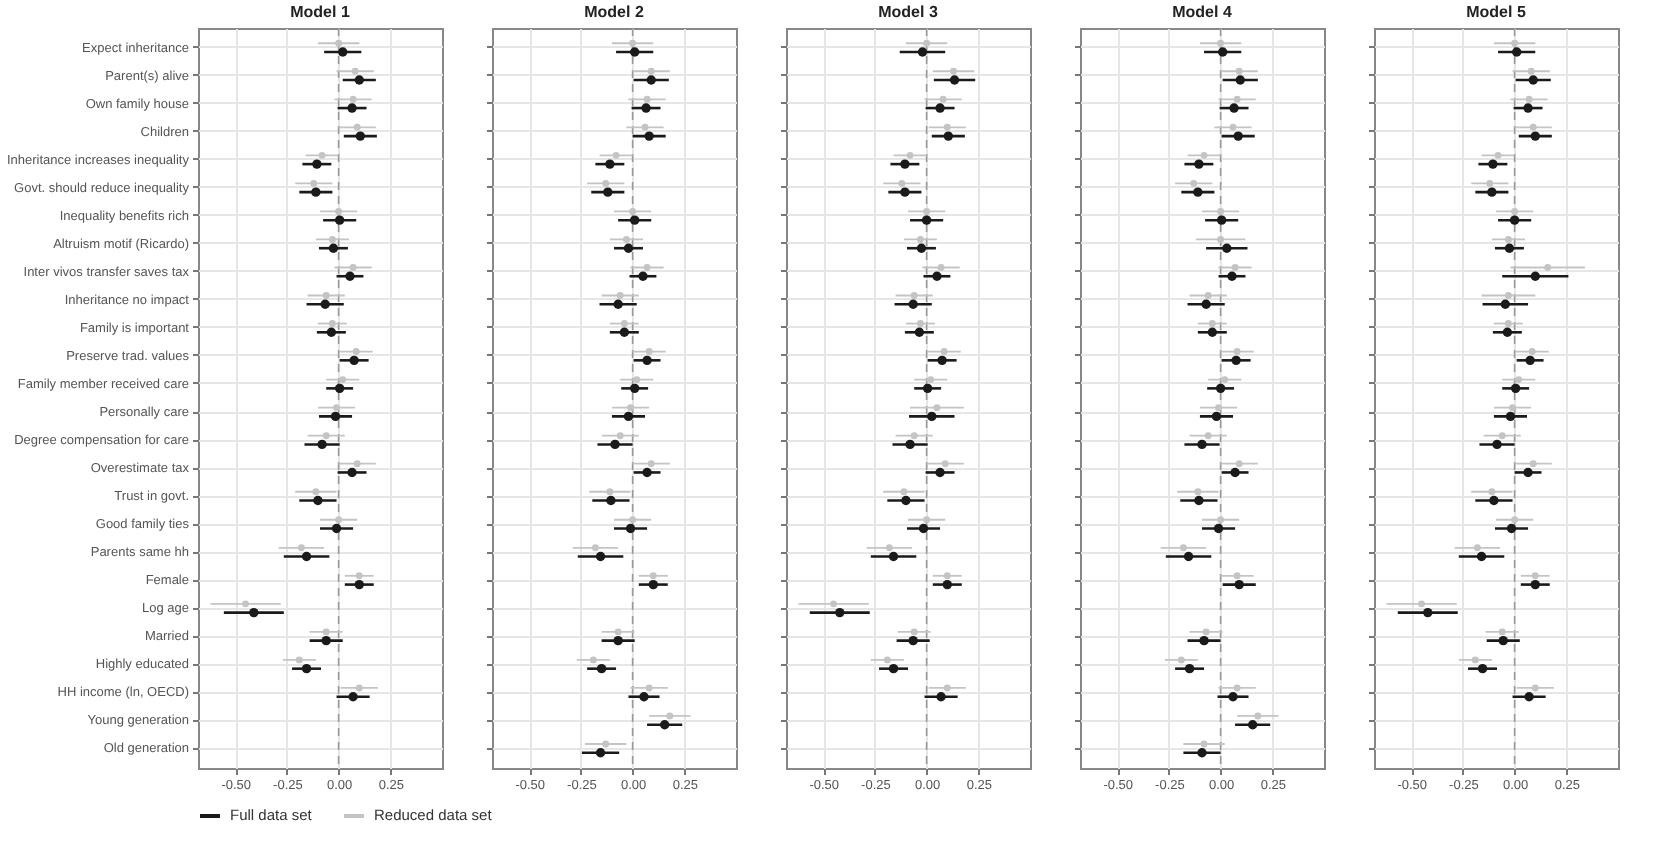  What do you see at coordinates (1496, 12) in the screenshot?
I see `chart-title: Model 5` at bounding box center [1496, 12].